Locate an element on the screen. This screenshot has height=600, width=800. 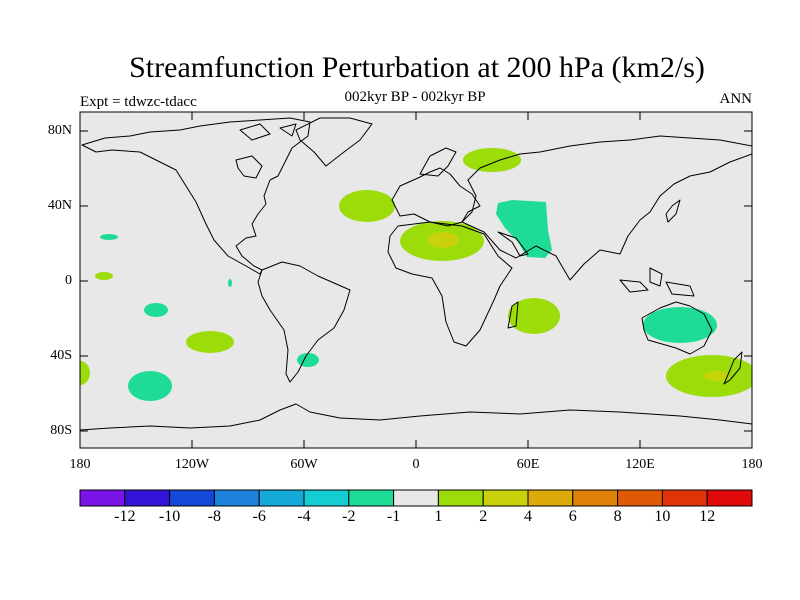
lat-tick-label: 80N is located at coordinates (59, 130).